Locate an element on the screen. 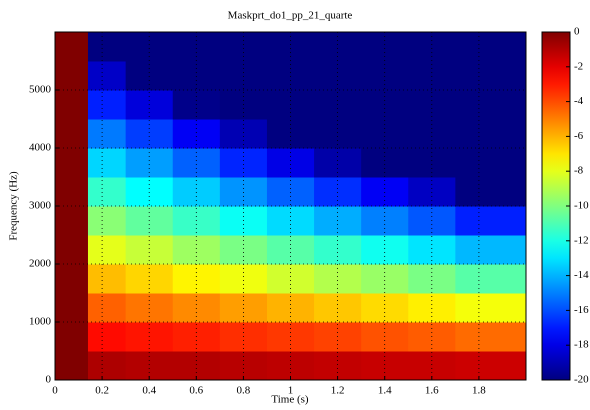  x-tick-label: 1 is located at coordinates (291, 391).